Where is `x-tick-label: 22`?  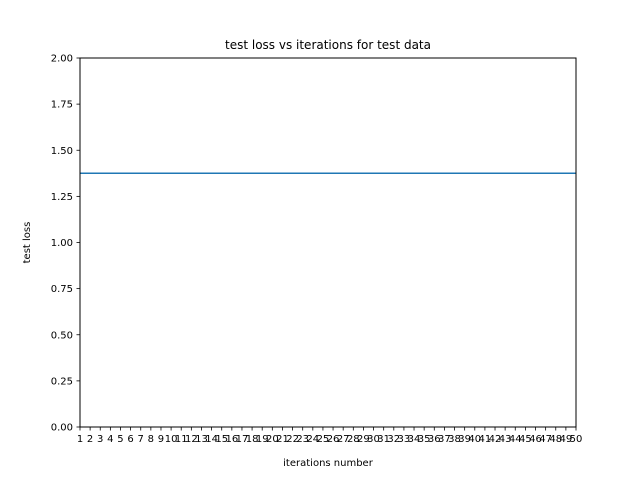 x-tick-label: 22 is located at coordinates (292, 439).